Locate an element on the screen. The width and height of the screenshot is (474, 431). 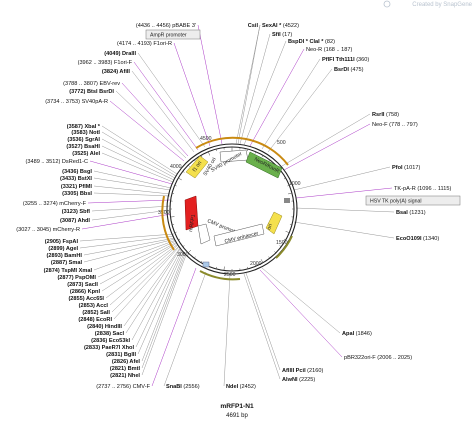
site-label-l48: (2840) HindIII is located at coordinates (104, 327).